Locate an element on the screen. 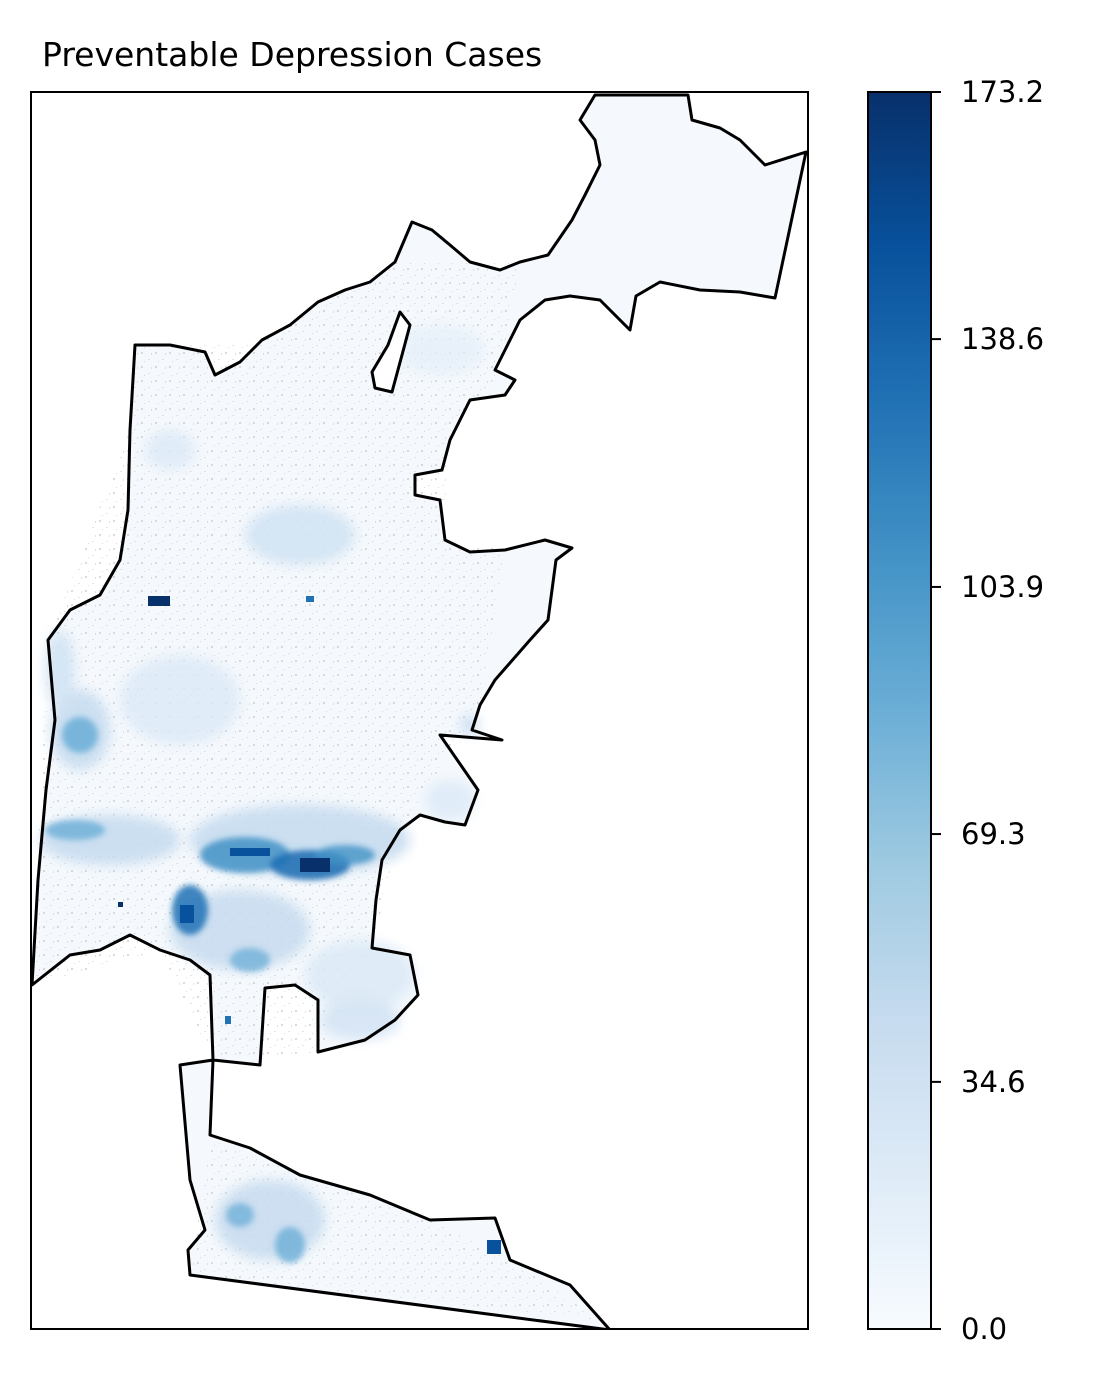 The height and width of the screenshot is (1384, 1108). lake-boundary is located at coordinates (391, 352).